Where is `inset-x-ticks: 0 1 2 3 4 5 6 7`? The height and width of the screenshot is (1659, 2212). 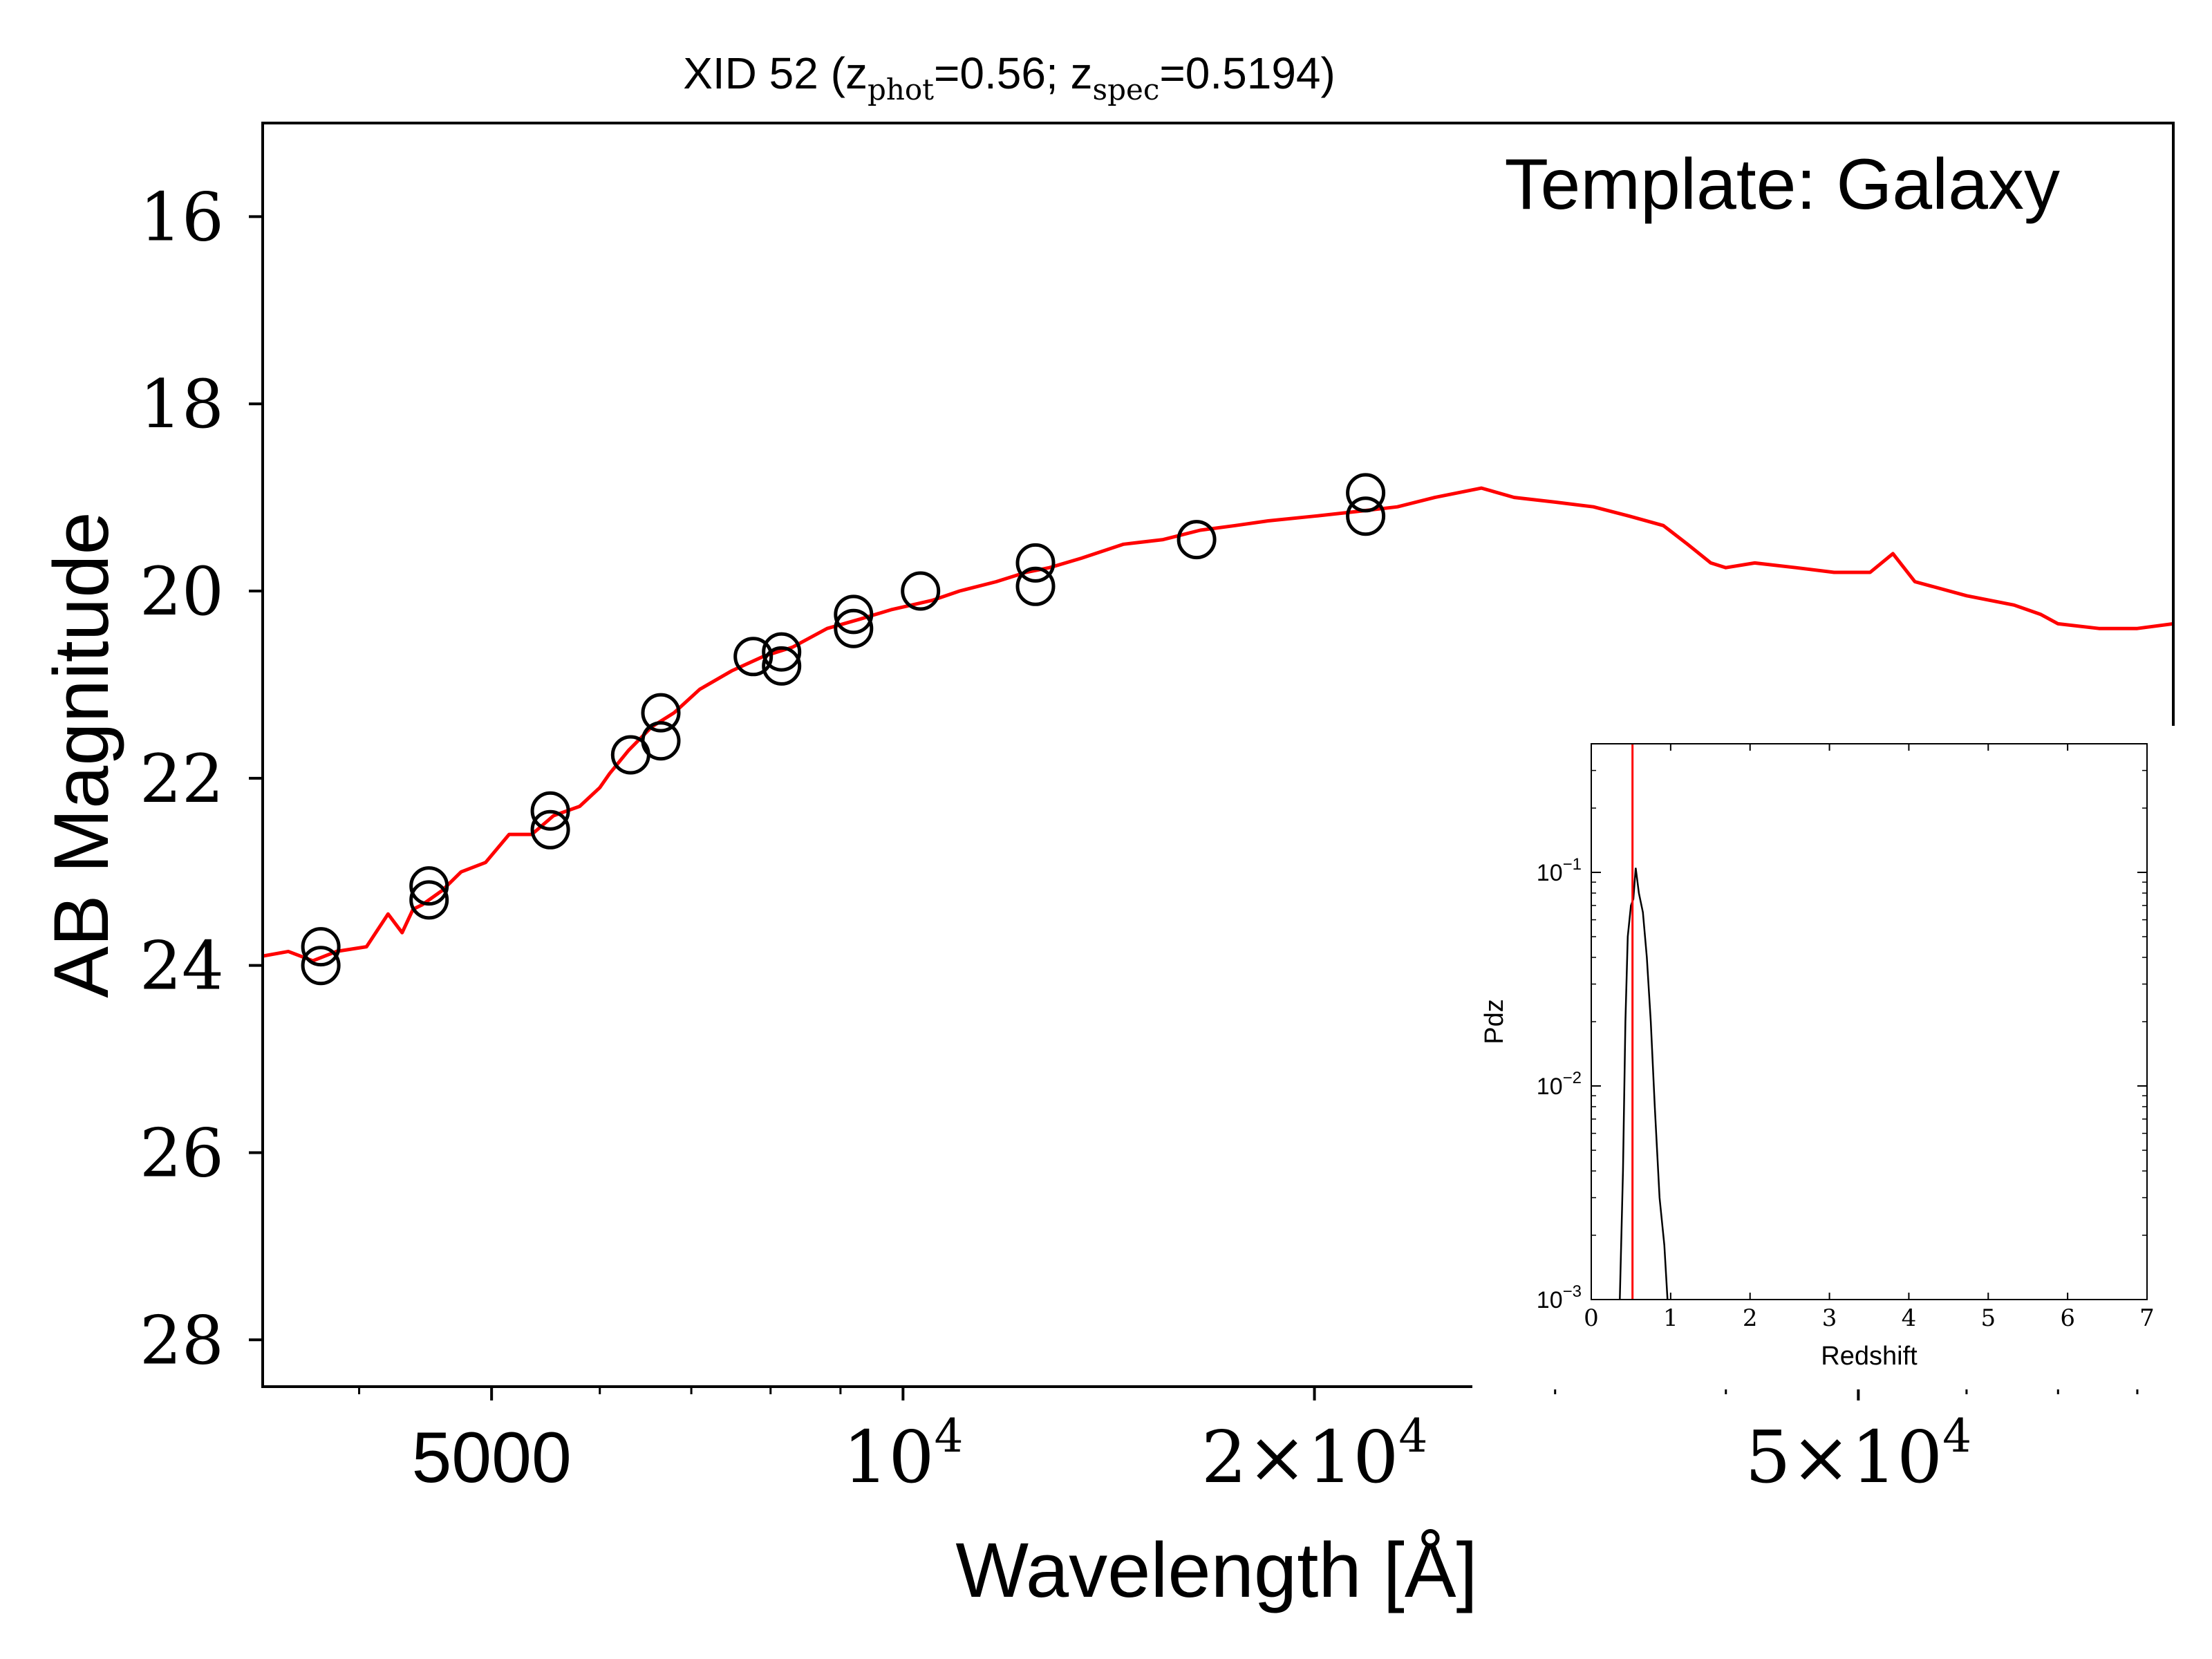
inset-x-ticks: 0 1 2 3 4 5 6 7 is located at coordinates (1869, 1038).